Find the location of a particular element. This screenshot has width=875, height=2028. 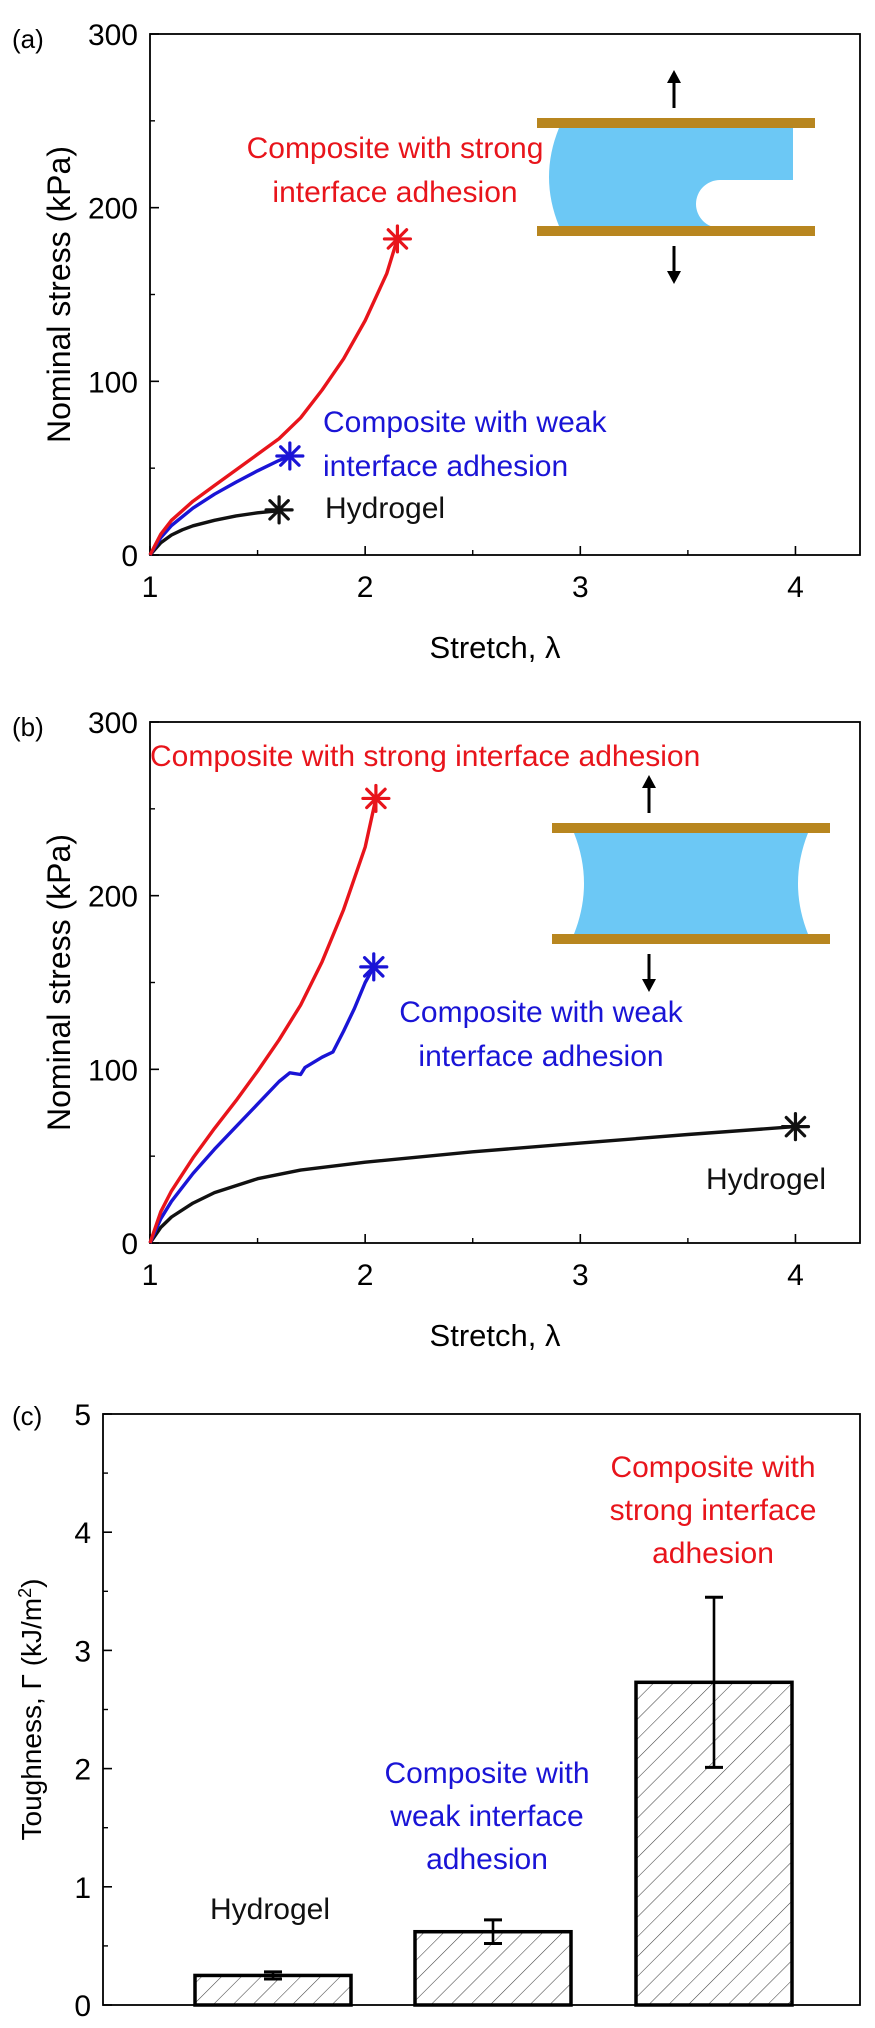

panel-0-bottom-plate is located at coordinates (676, 231).